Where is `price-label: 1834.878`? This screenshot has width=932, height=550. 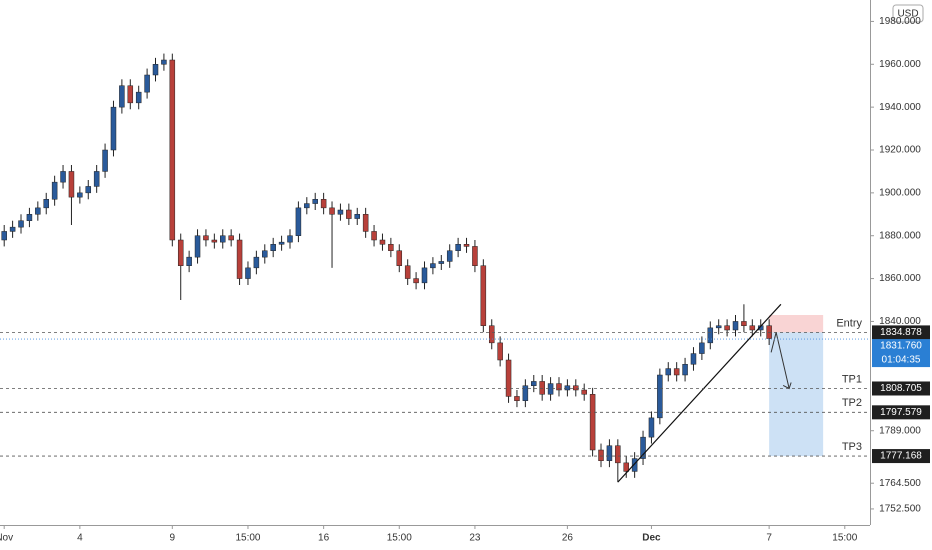 price-label: 1834.878 is located at coordinates (901, 332).